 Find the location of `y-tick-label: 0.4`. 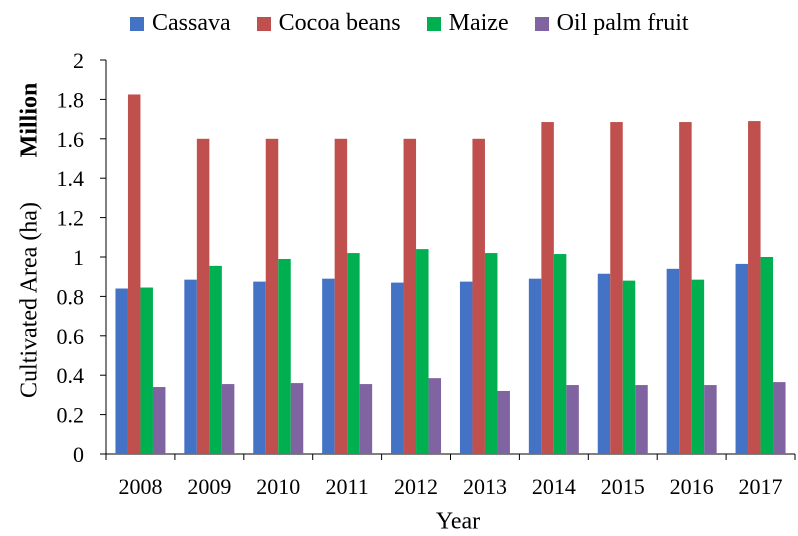

y-tick-label: 0.4 is located at coordinates (71, 375).